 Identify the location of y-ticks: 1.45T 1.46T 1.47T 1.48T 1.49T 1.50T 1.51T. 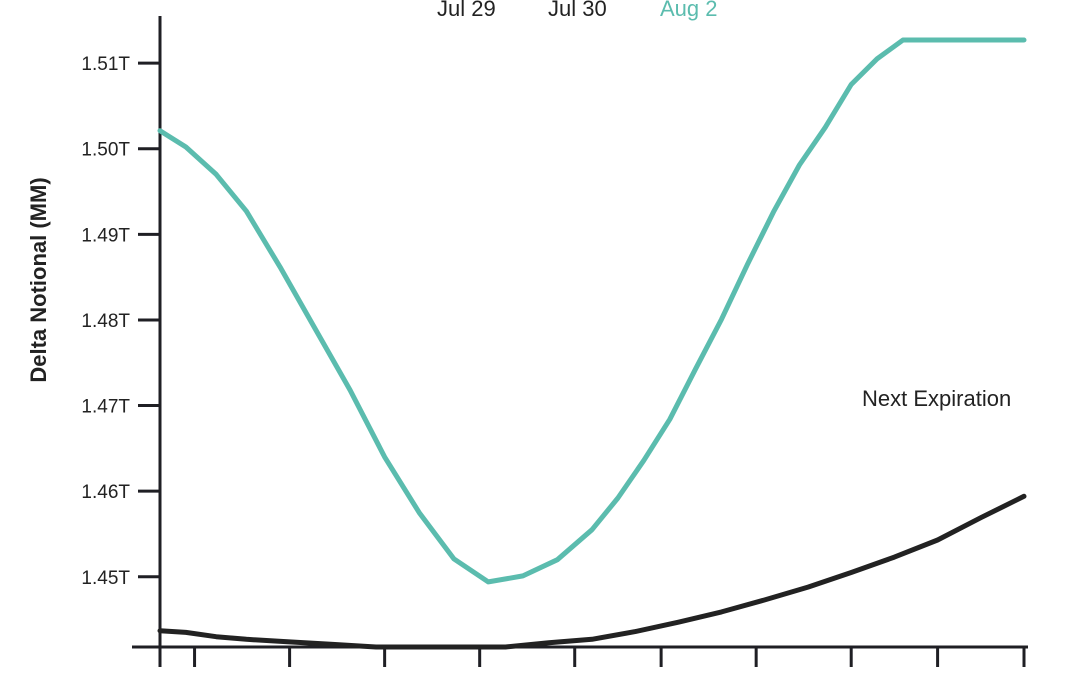
(120, 321).